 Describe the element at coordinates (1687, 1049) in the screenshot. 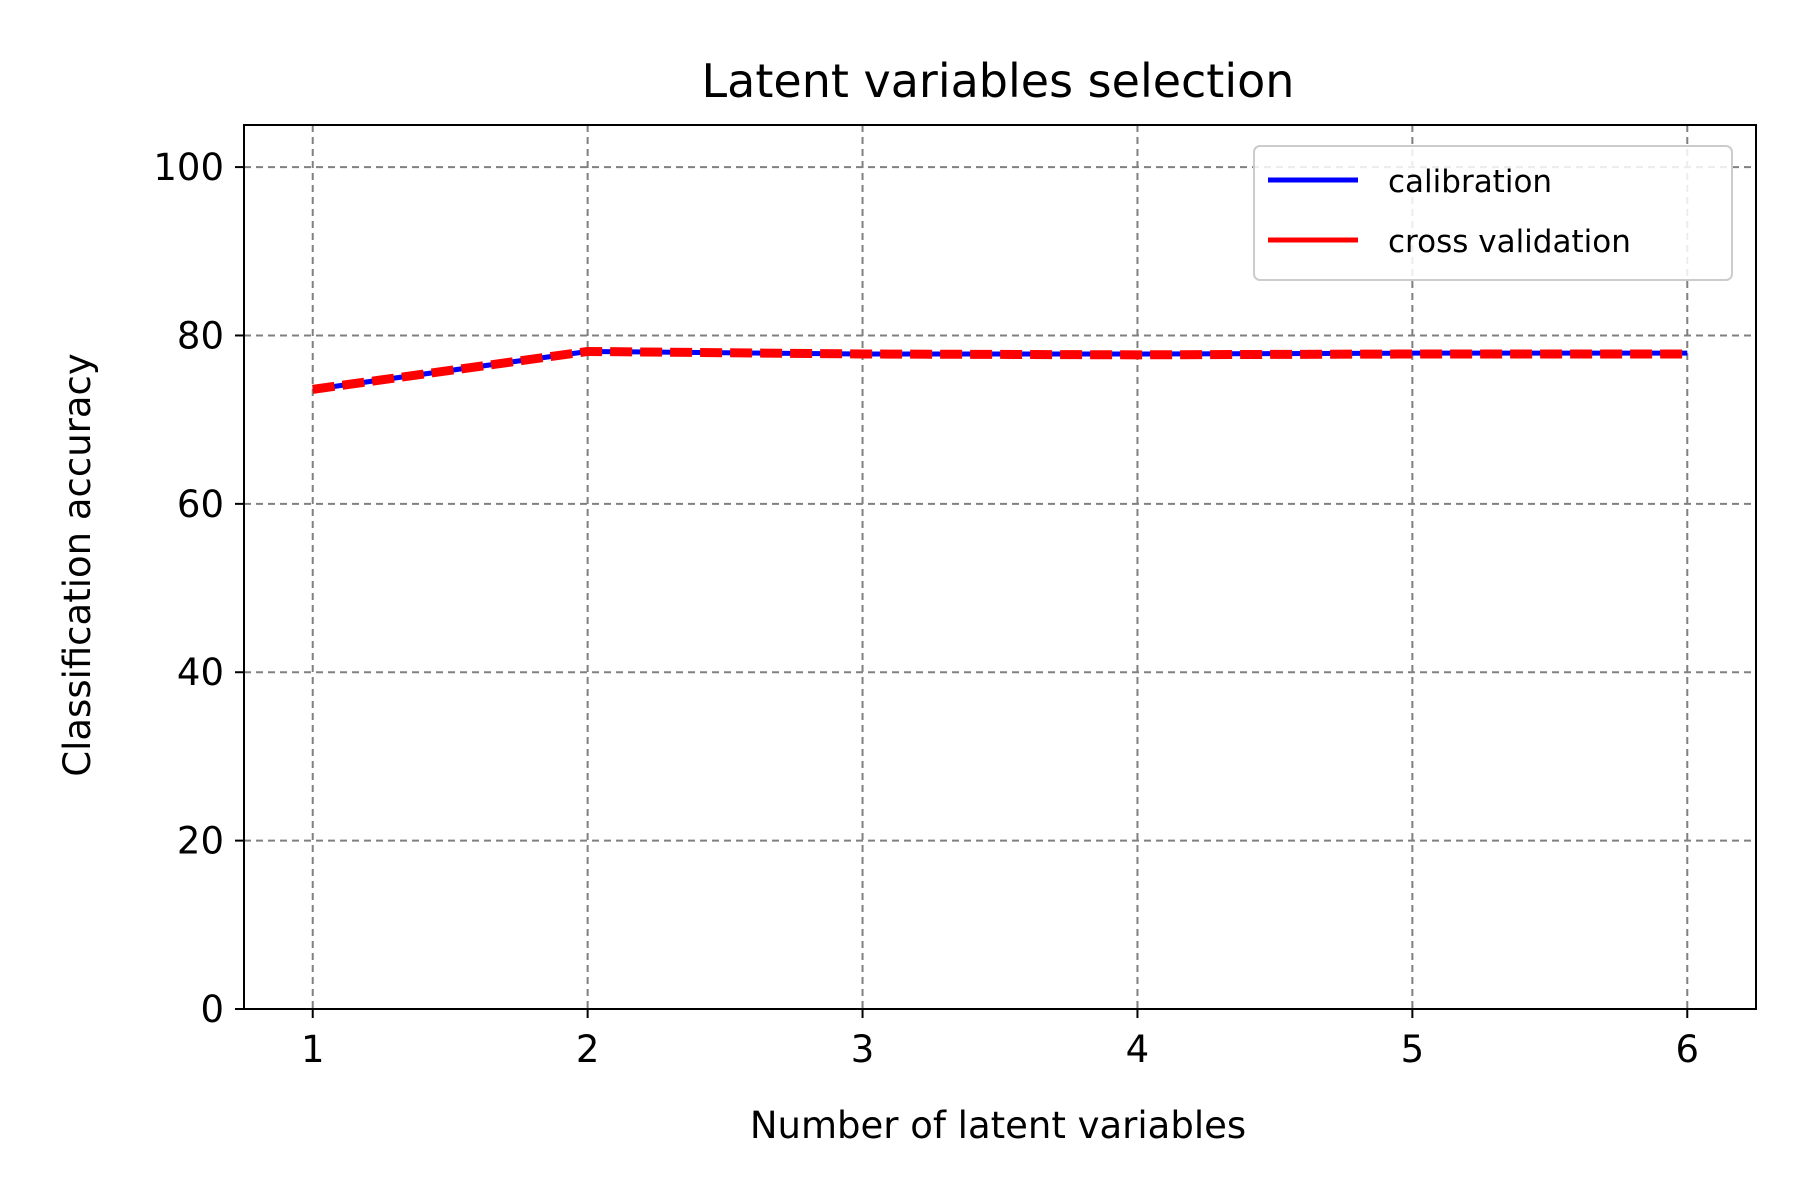

I see `x-tick-label: 6` at that location.